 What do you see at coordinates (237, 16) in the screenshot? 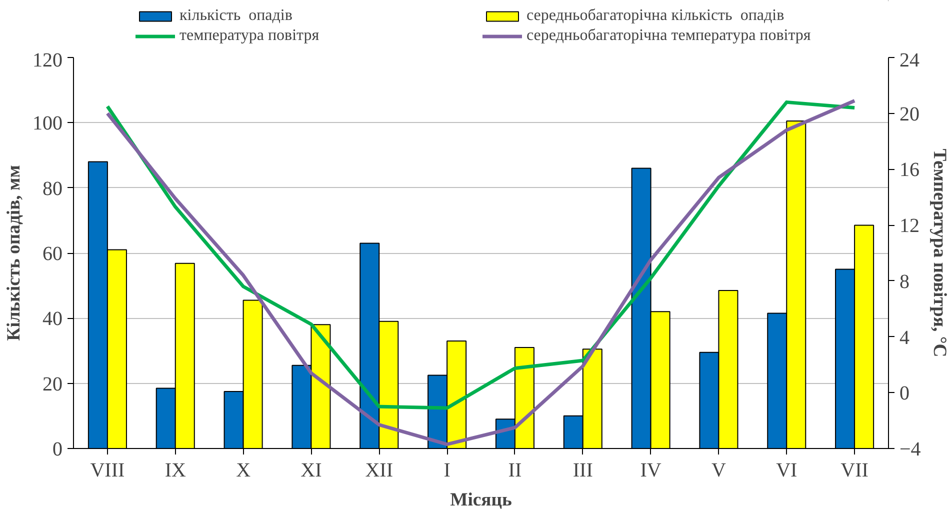
I see `legend-label: кількість опадів` at bounding box center [237, 16].